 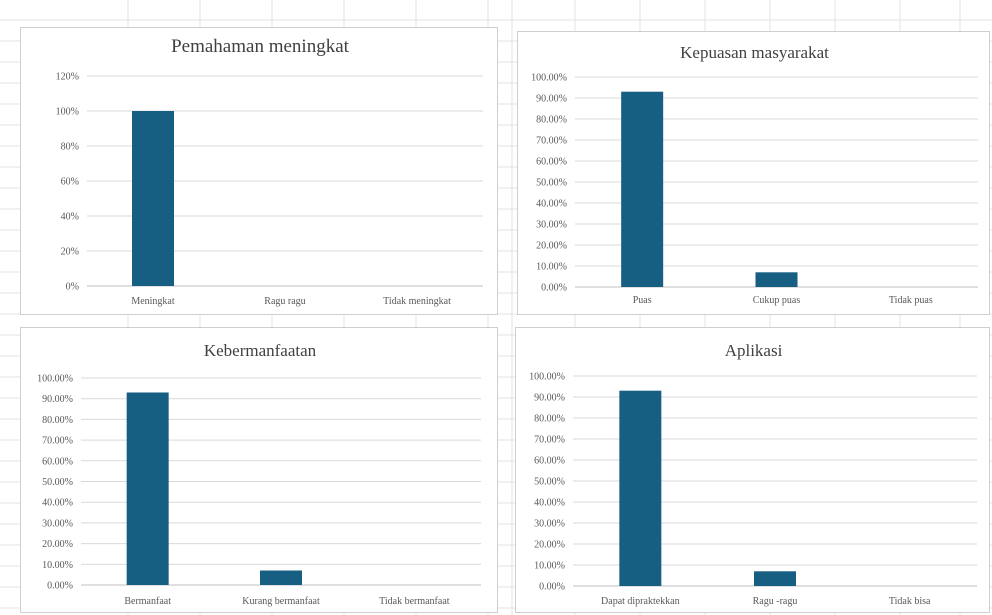 What do you see at coordinates (911, 300) in the screenshot?
I see `category-label: Tidak puas` at bounding box center [911, 300].